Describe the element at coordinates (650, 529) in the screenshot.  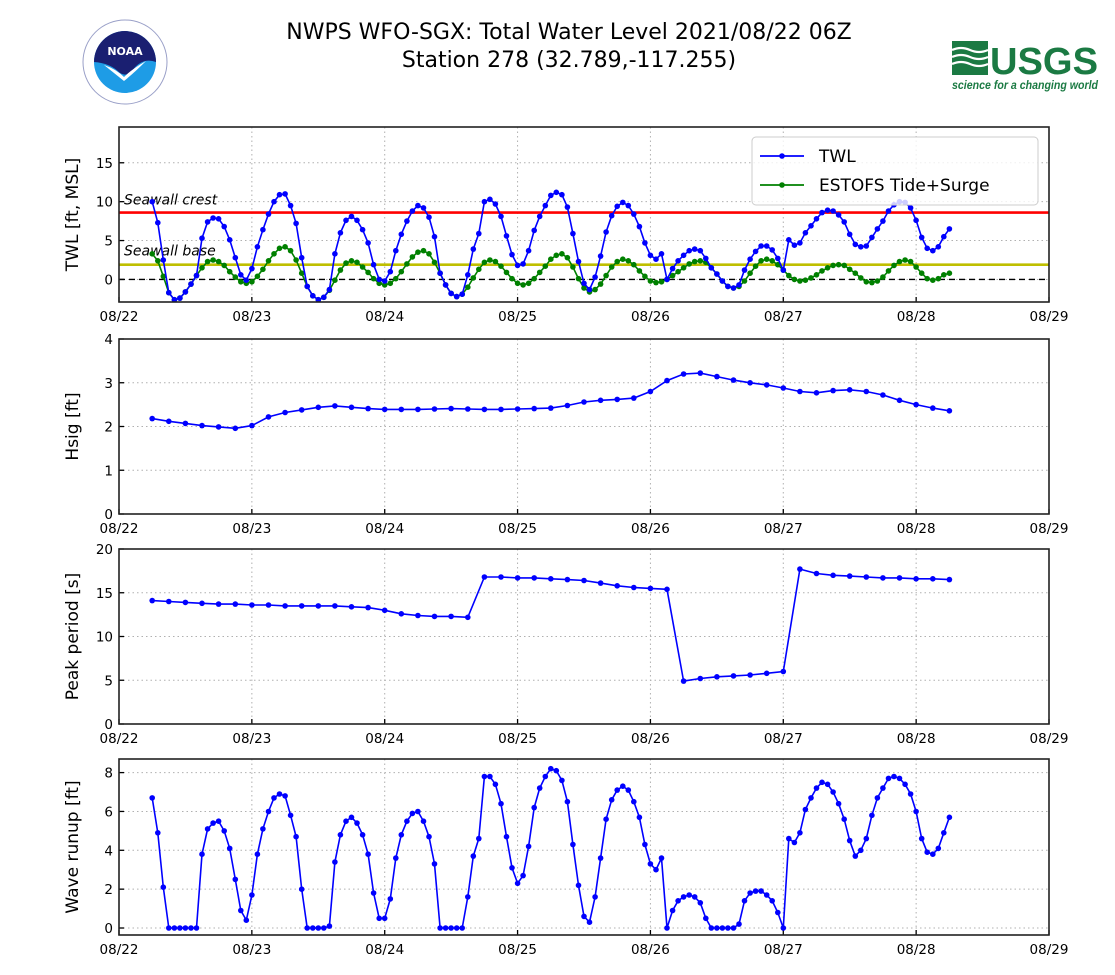
I see `x-tick-label: 08/26` at that location.